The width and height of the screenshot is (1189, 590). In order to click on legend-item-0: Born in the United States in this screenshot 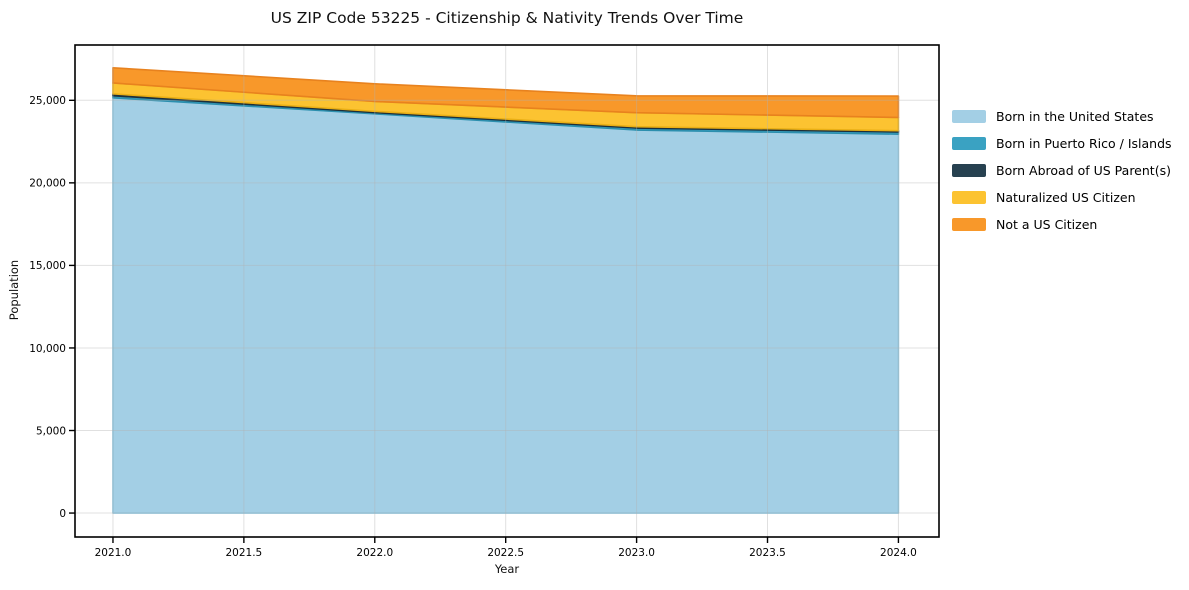, I will do `click(1062, 116)`.